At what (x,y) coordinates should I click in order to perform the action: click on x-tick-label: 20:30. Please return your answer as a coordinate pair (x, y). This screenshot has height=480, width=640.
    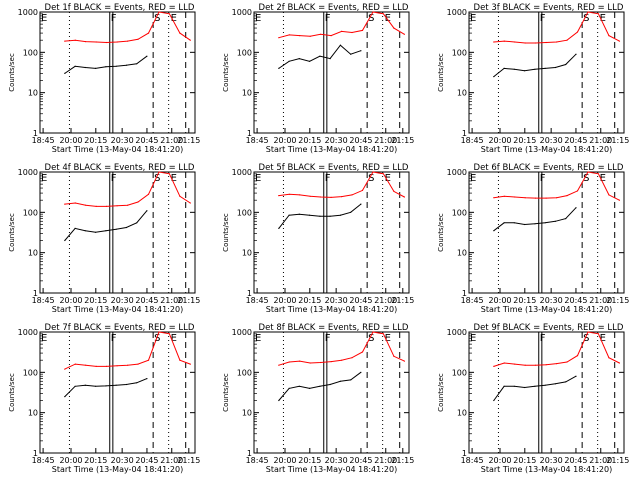
    Looking at the image, I should click on (336, 300).